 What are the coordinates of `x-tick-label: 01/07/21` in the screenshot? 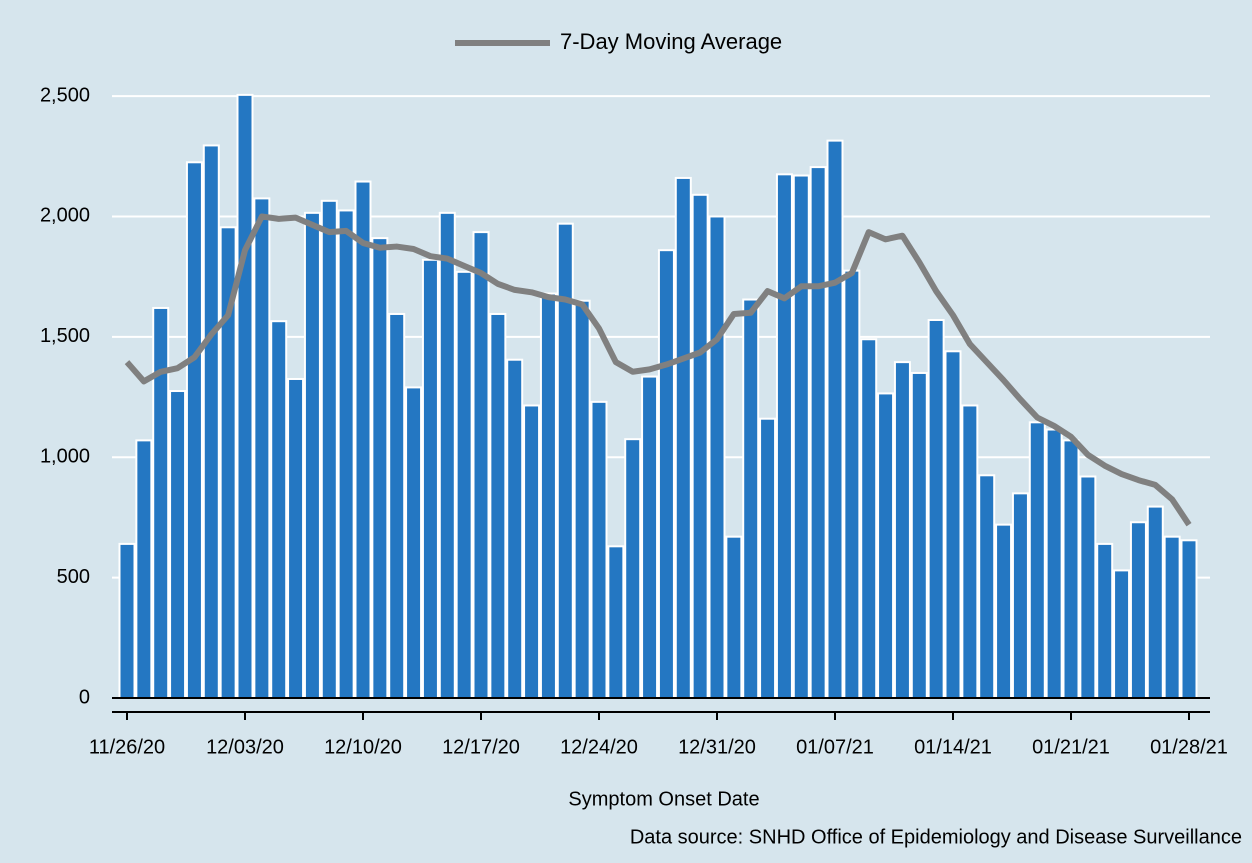 It's located at (835, 747).